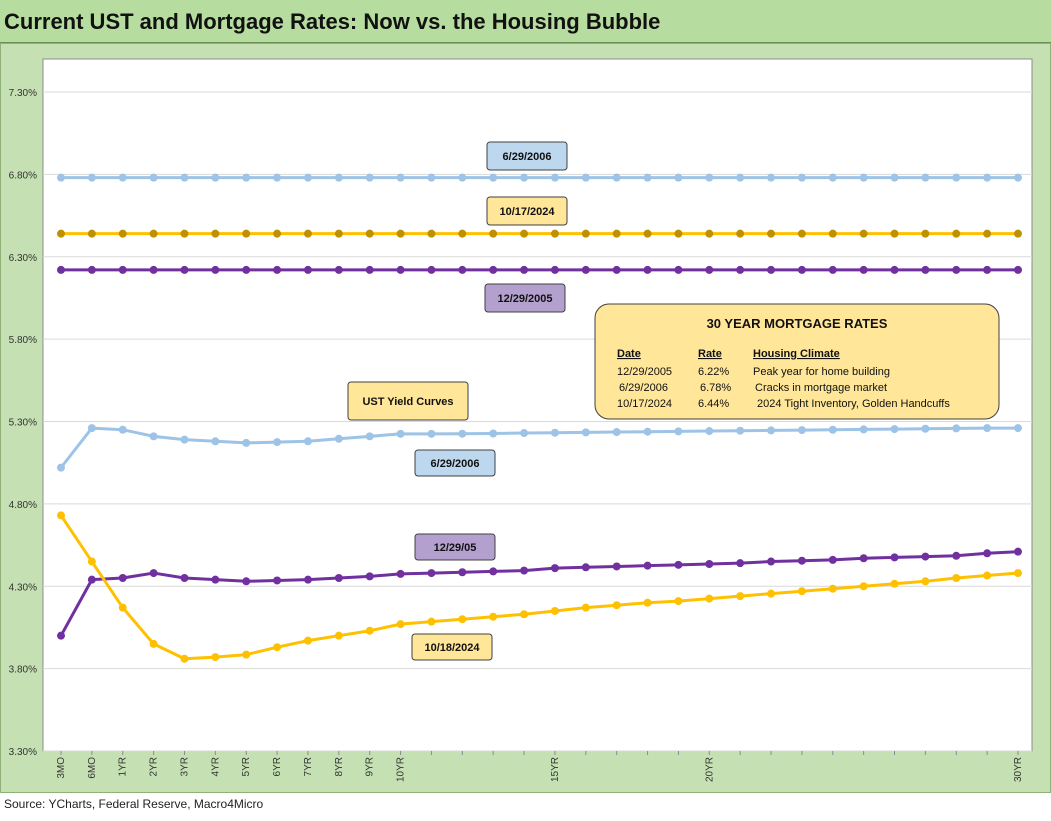 The height and width of the screenshot is (821, 1051). What do you see at coordinates (527, 211) in the screenshot?
I see `callout-box: 10/17/2024` at bounding box center [527, 211].